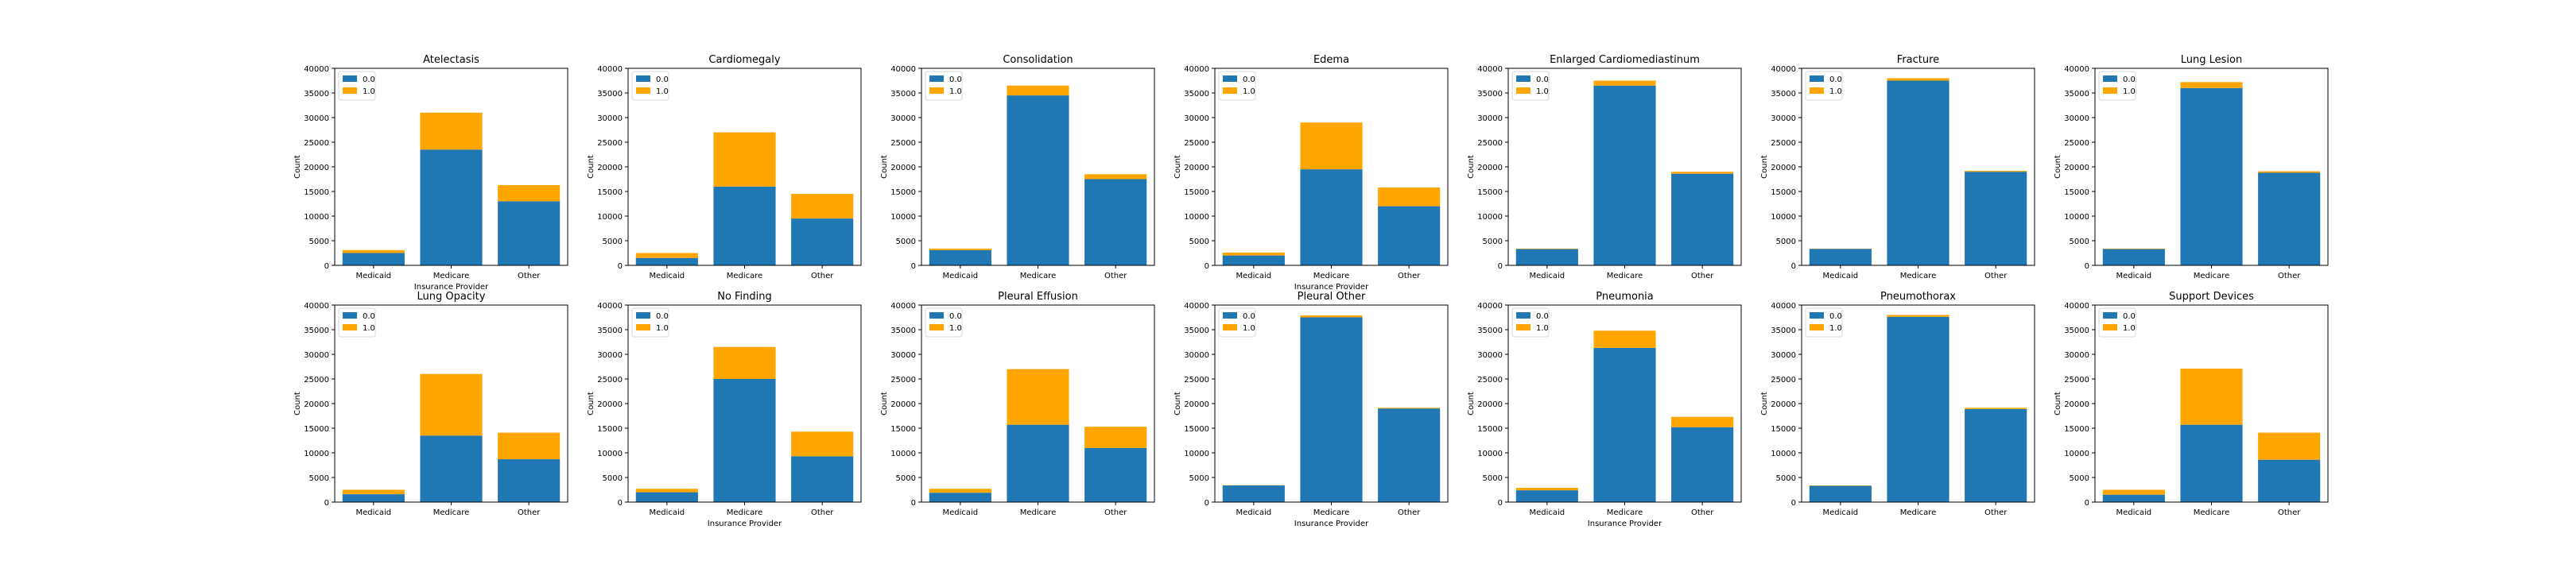 This screenshot has width=2576, height=572. I want to click on chart-title: Lung Lesion, so click(2211, 60).